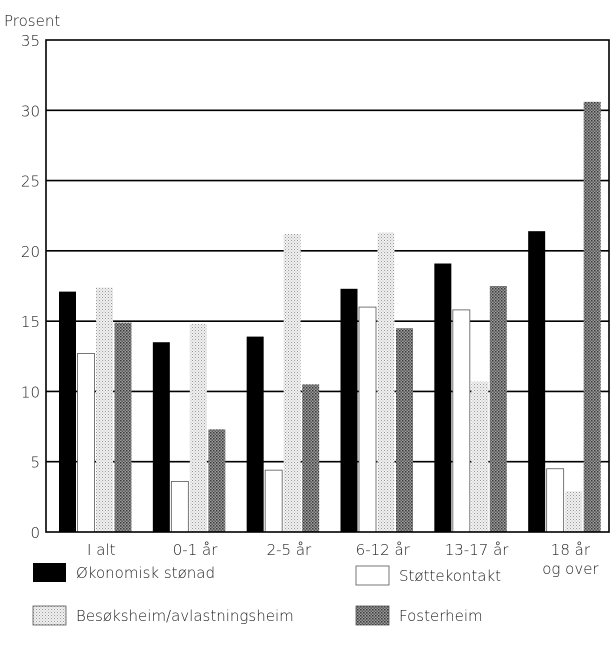  Describe the element at coordinates (477, 550) in the screenshot. I see `category-label: 13-17 år` at that location.